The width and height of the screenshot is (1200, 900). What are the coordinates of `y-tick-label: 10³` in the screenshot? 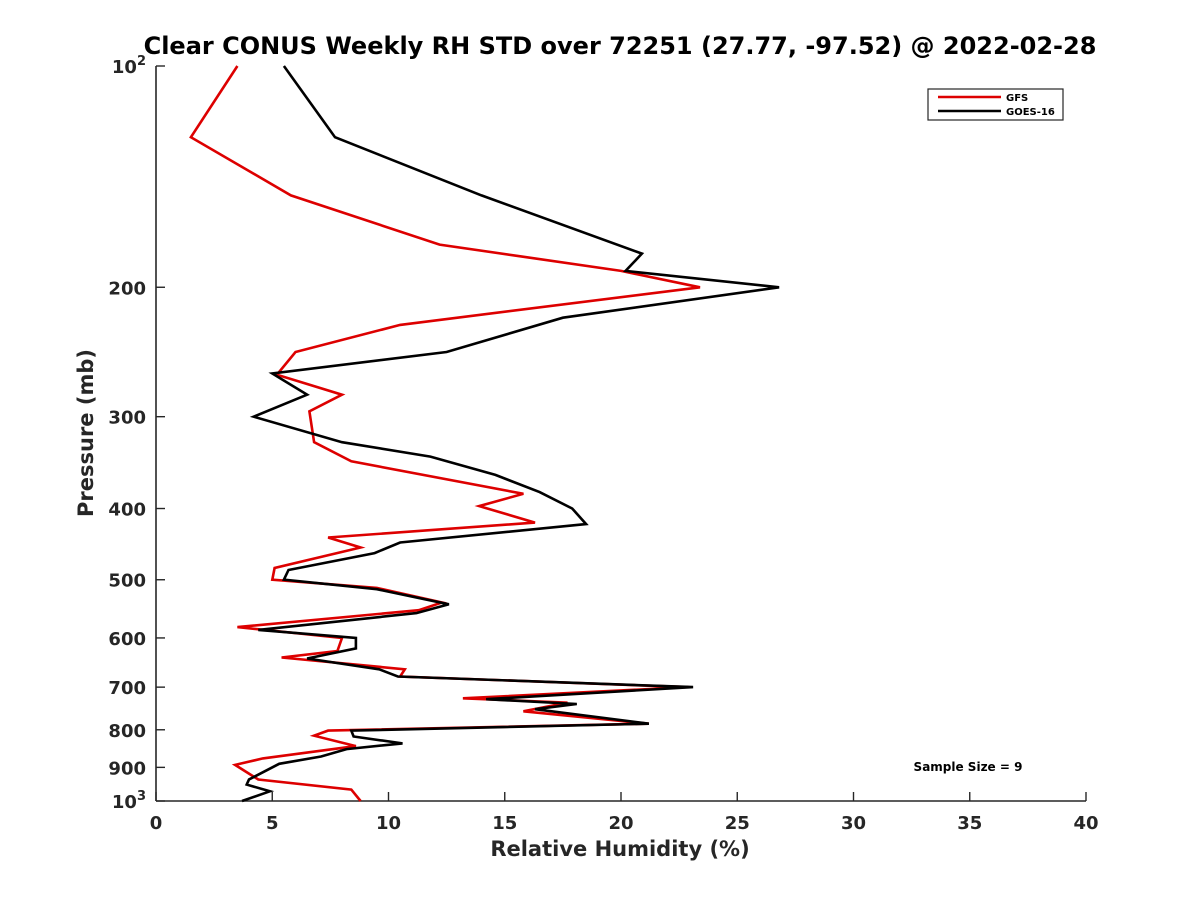 It's located at (129, 801).